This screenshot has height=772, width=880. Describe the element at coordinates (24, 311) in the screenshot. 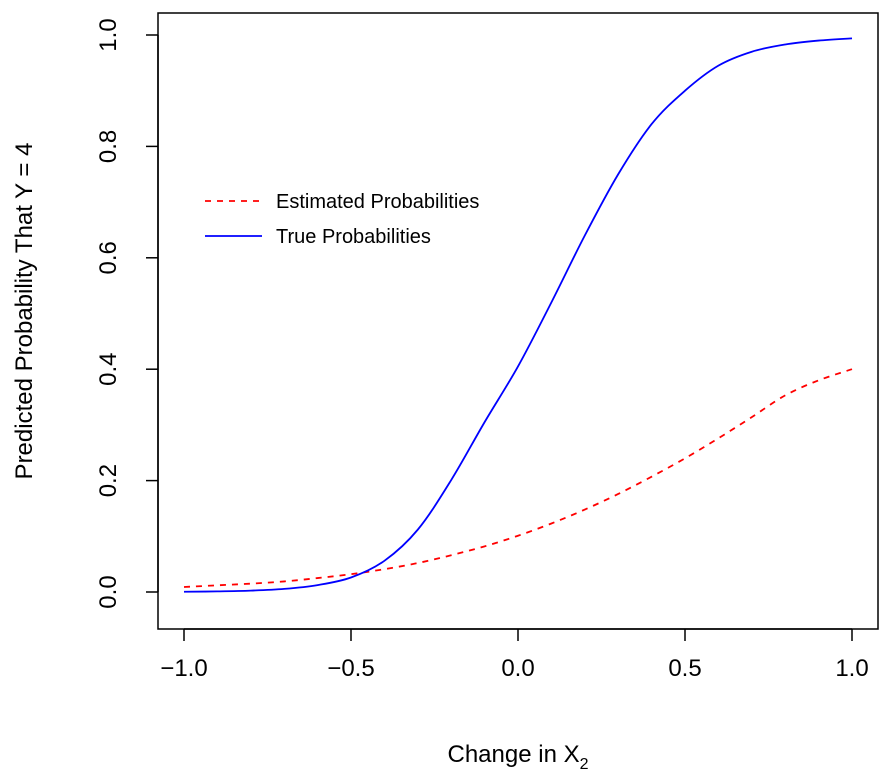

I see `y-axis-label: Predicted Probability That Y = 4` at that location.